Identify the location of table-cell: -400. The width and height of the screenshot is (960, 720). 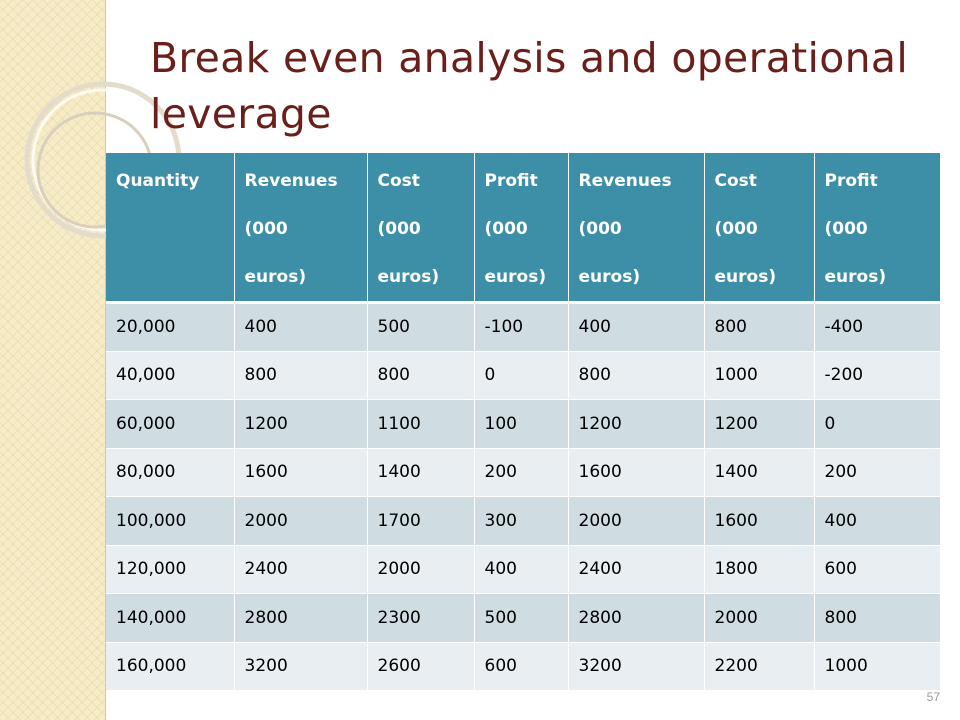
(877, 327).